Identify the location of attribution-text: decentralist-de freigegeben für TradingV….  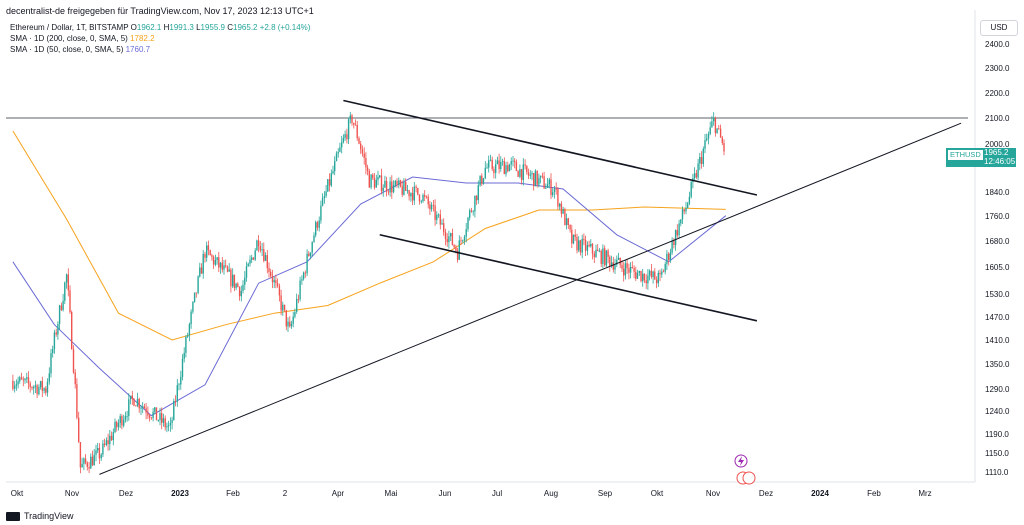
(160, 11).